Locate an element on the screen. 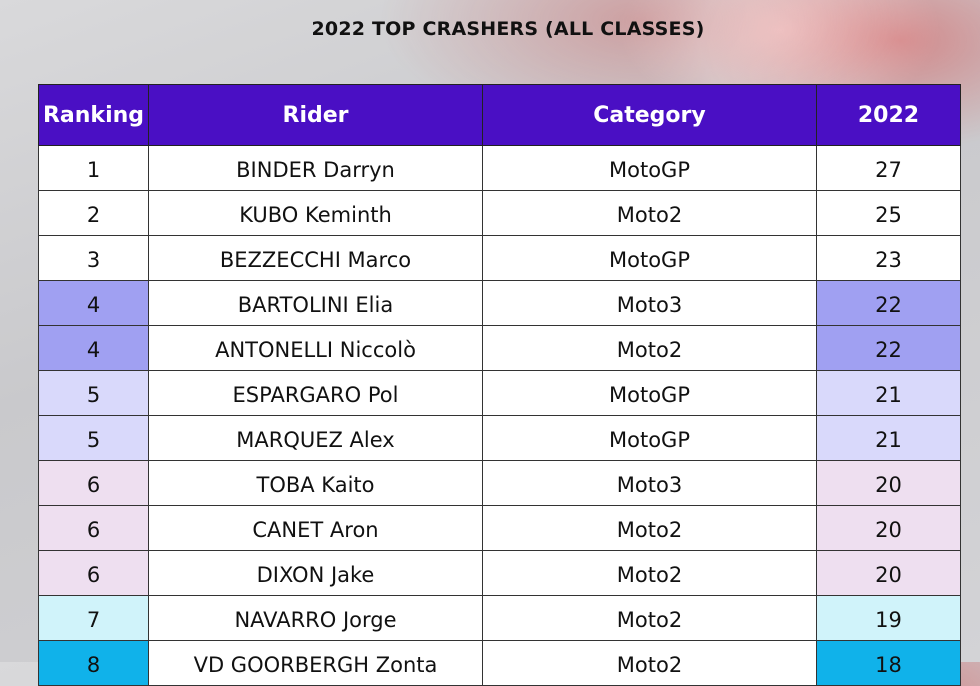 The image size is (980, 686). table-row: 2 KUBO Keminth Moto2 25 is located at coordinates (499, 213).